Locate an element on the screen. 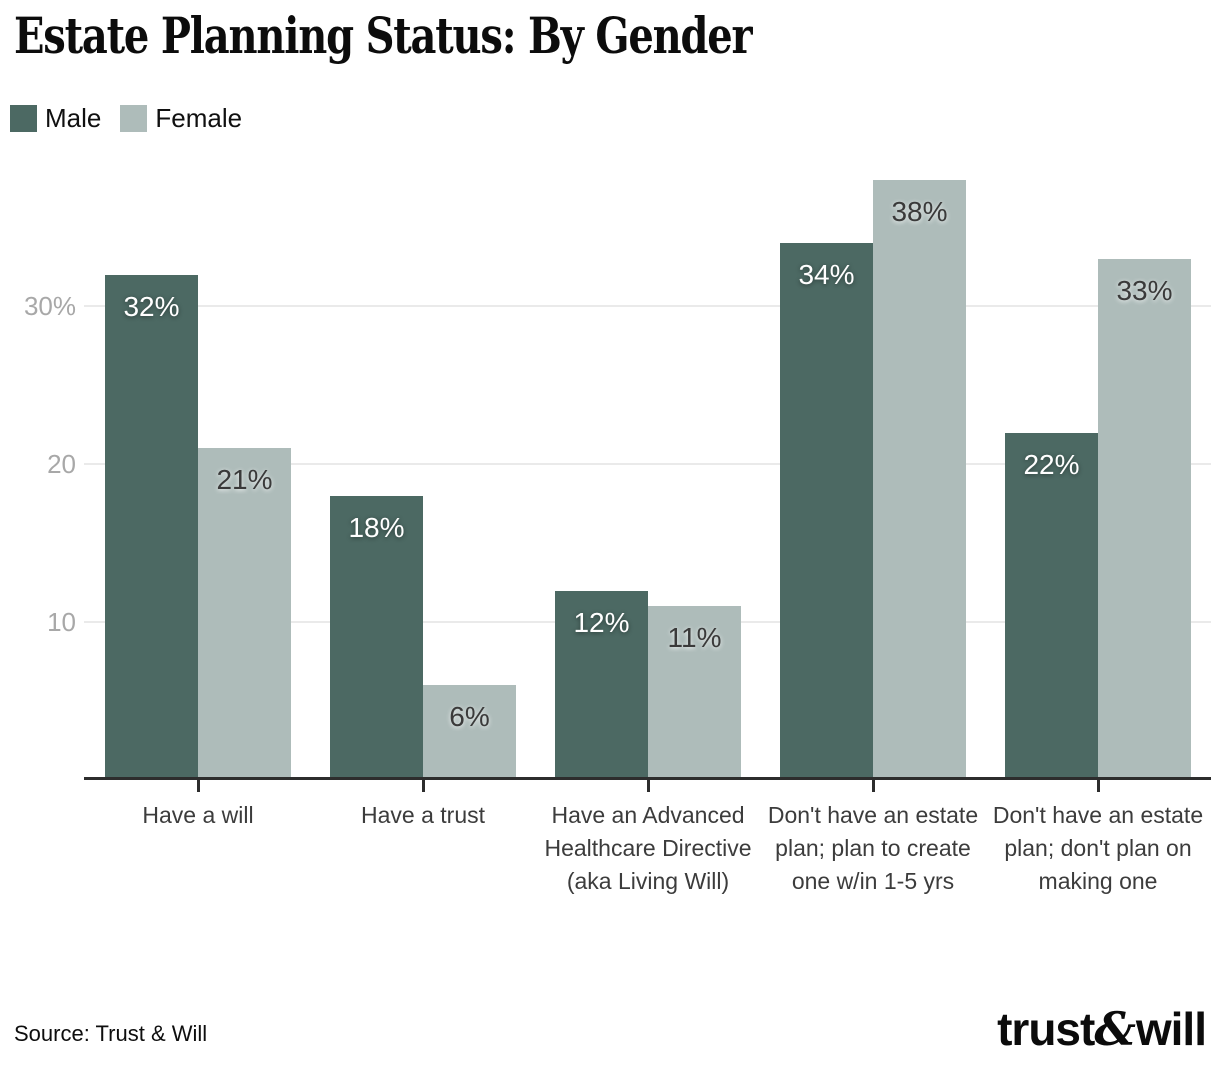  logo-text-pre: trust is located at coordinates (1046, 1029).